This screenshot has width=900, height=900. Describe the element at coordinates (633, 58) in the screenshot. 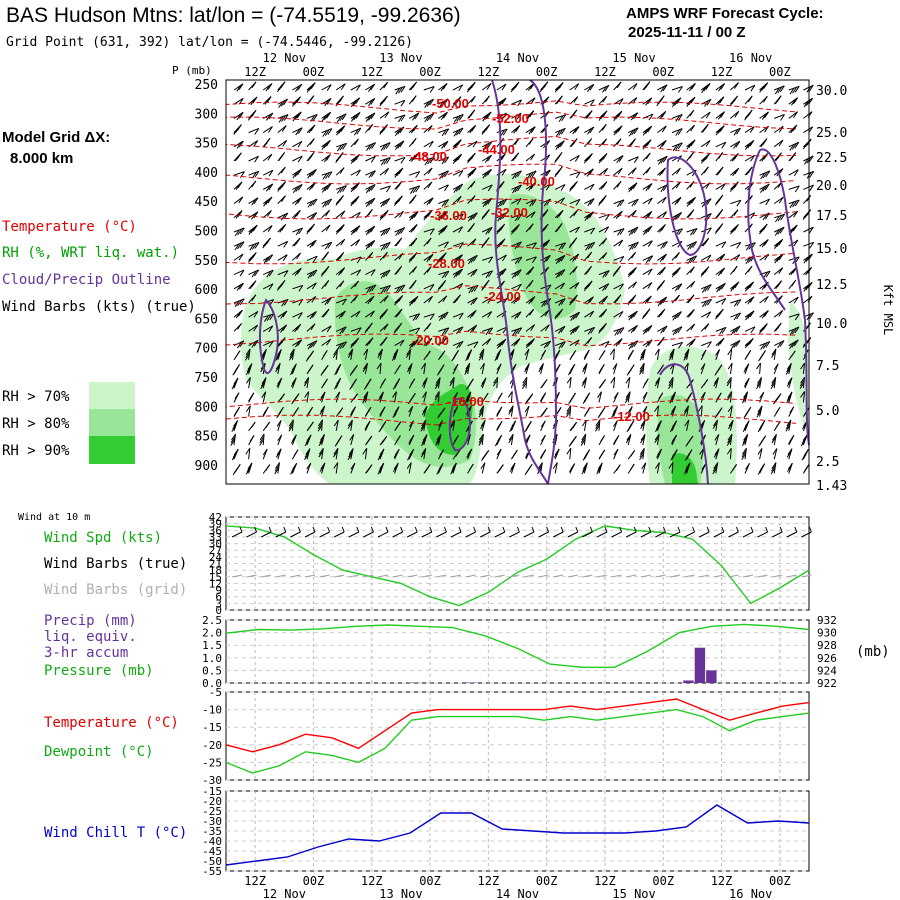

I see `top-date-tick: 15 Nov` at that location.